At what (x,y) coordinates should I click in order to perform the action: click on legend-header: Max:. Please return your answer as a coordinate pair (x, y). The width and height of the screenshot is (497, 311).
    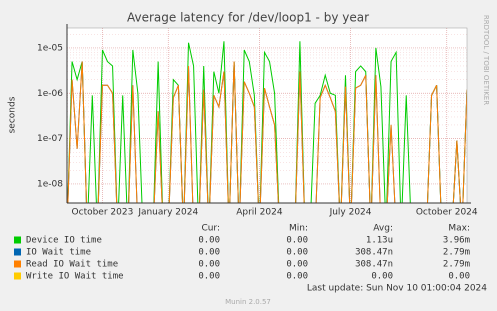
    Looking at the image, I should click on (459, 229).